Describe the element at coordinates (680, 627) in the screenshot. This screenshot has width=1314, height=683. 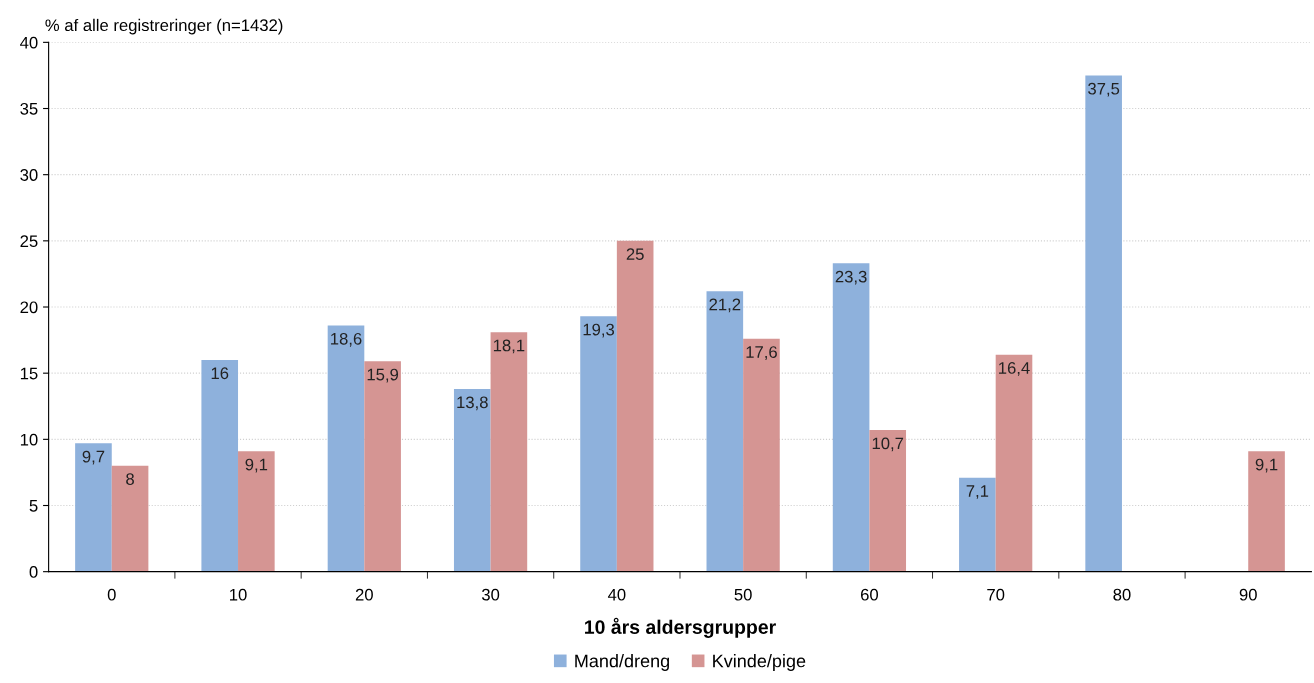
I see `x-axis-title: 10 års aldersgrupper` at that location.